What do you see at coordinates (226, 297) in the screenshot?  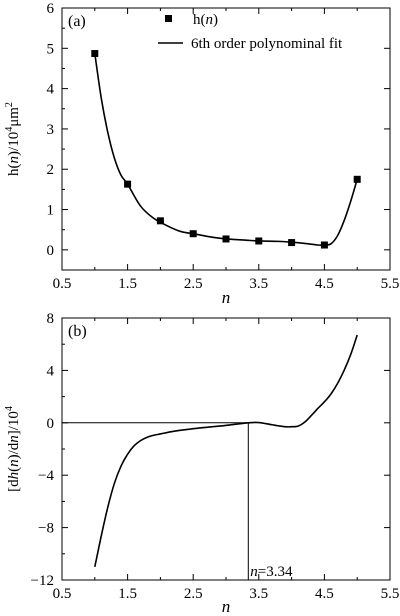 I see `panel-a-xlabel: n` at bounding box center [226, 297].